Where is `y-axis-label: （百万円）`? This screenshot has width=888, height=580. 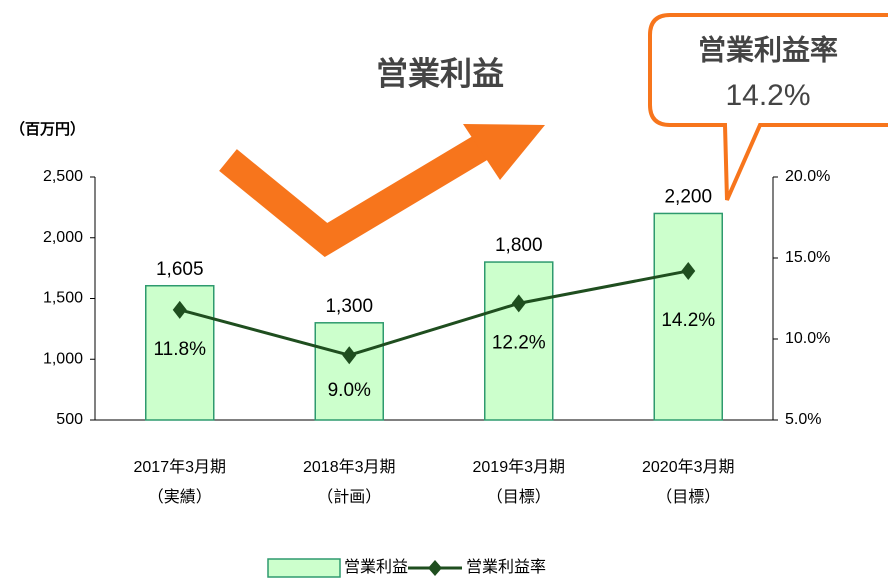
y-axis-label: （百万円） is located at coordinates (47, 129).